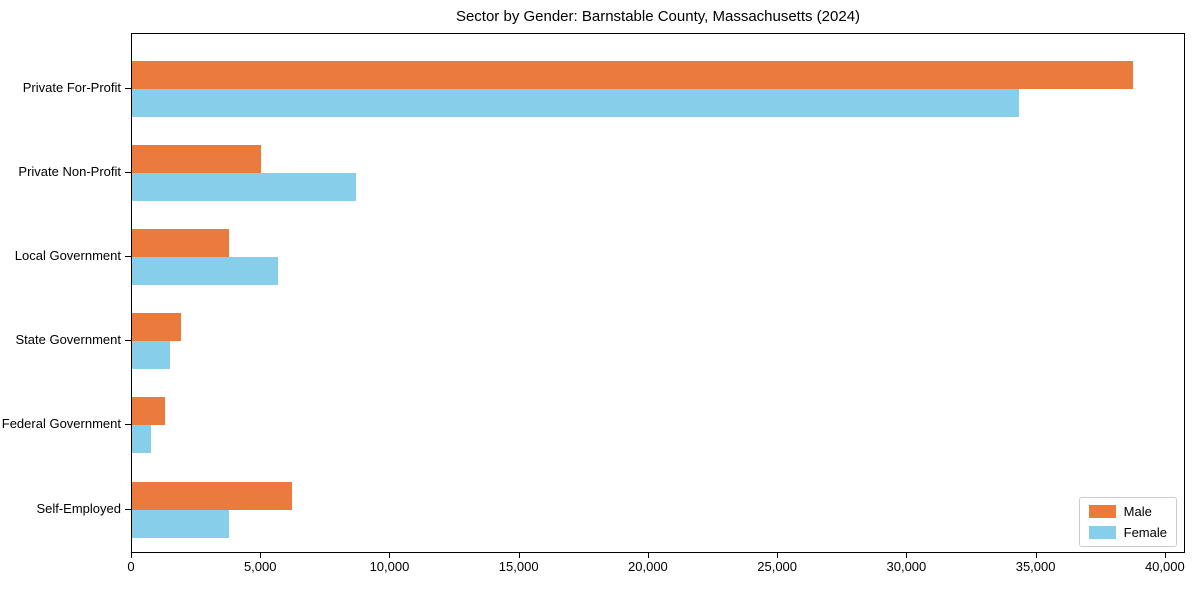  I want to click on legend-label: Male, so click(1137, 511).